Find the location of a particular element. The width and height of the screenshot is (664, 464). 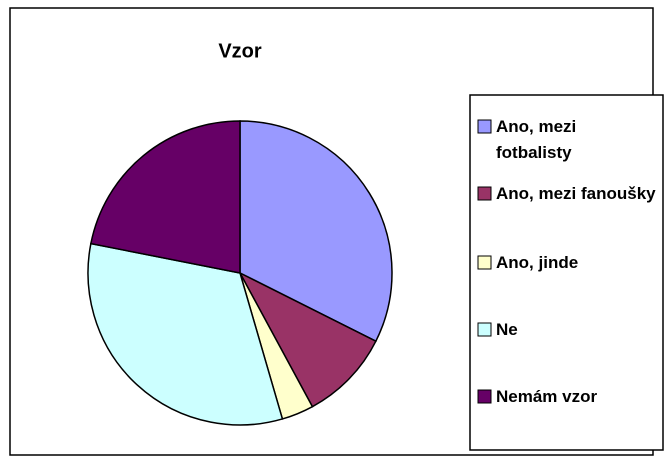

legend-label: Ano, jinde is located at coordinates (537, 262).